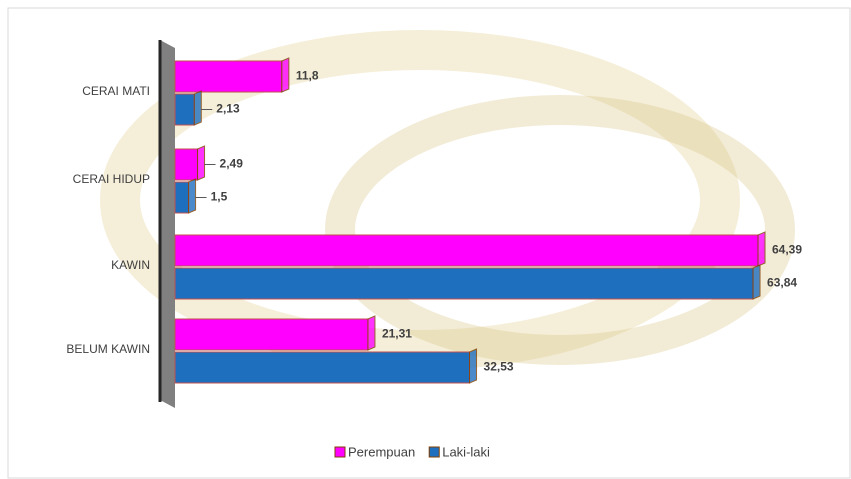 Image resolution: width=851 pixels, height=479 pixels. Describe the element at coordinates (232, 164) in the screenshot. I see `value-label: 2,49` at that location.